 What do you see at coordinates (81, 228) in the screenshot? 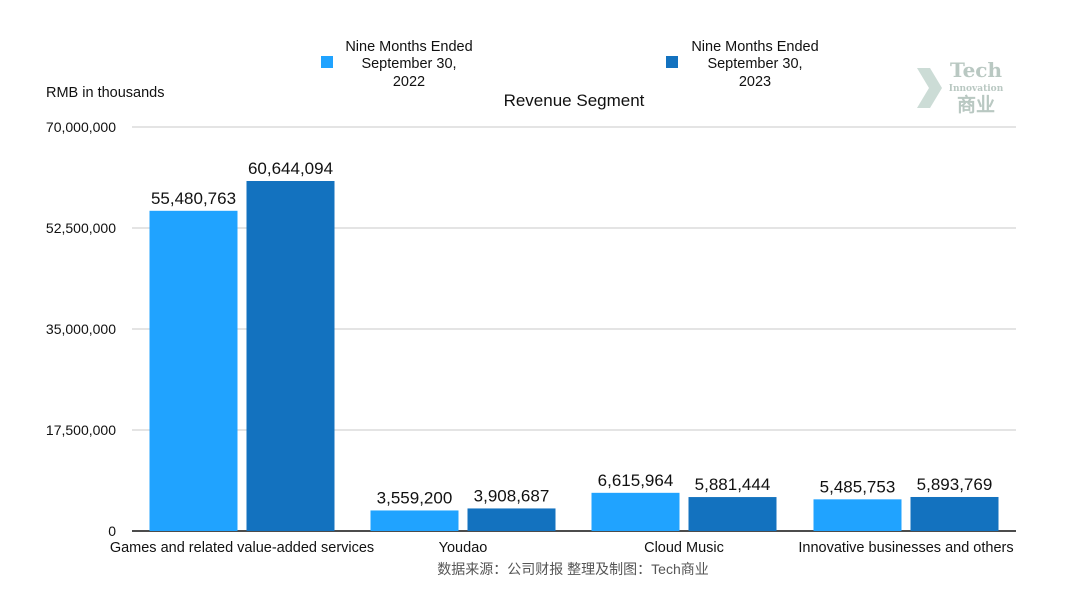
I see `y-tick-label: 52,500,000` at bounding box center [81, 228].